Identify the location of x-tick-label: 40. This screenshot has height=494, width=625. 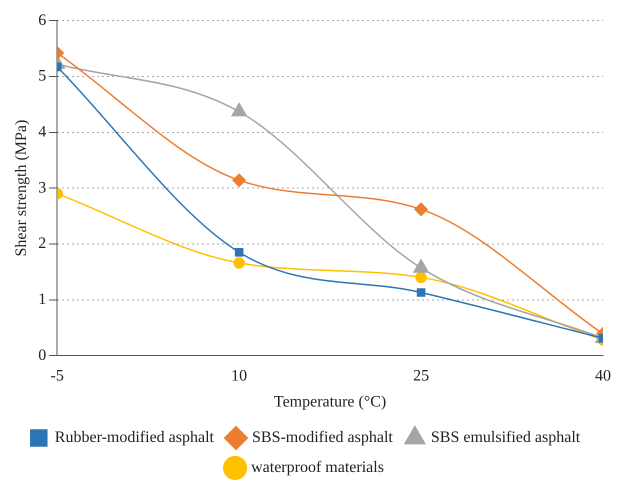
(603, 375).